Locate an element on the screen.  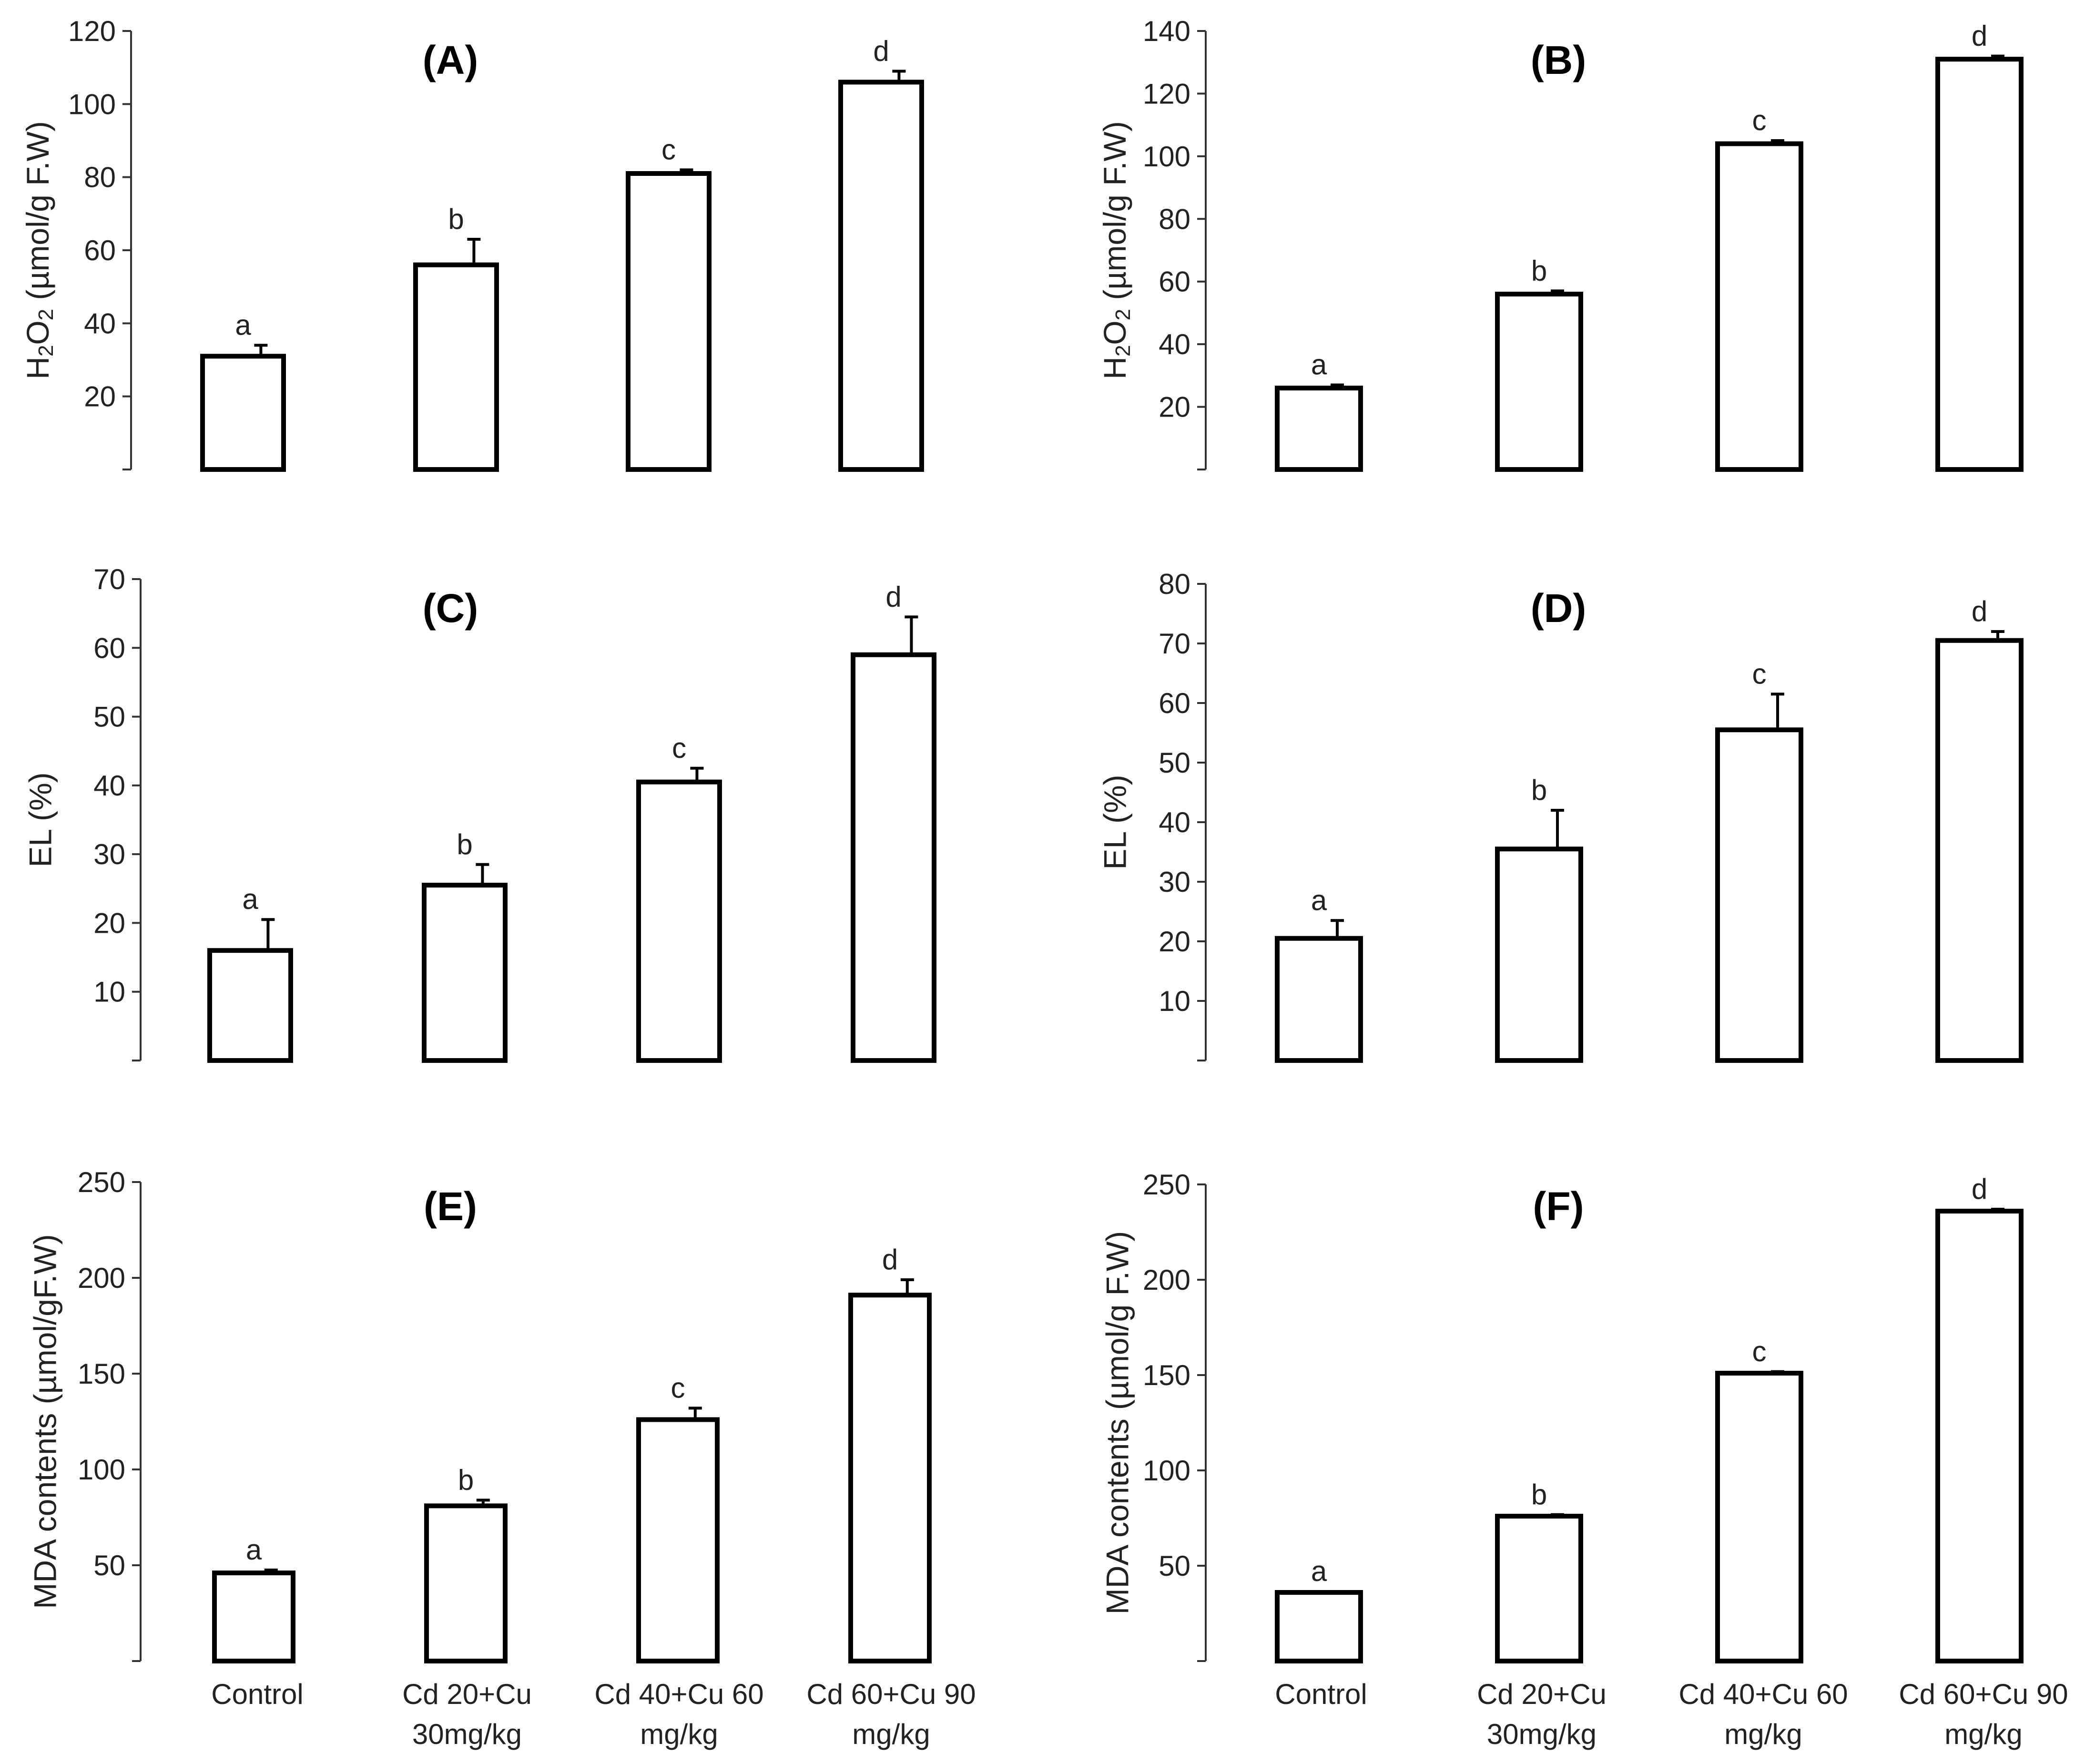
panel-title: (D) is located at coordinates (1559, 608).